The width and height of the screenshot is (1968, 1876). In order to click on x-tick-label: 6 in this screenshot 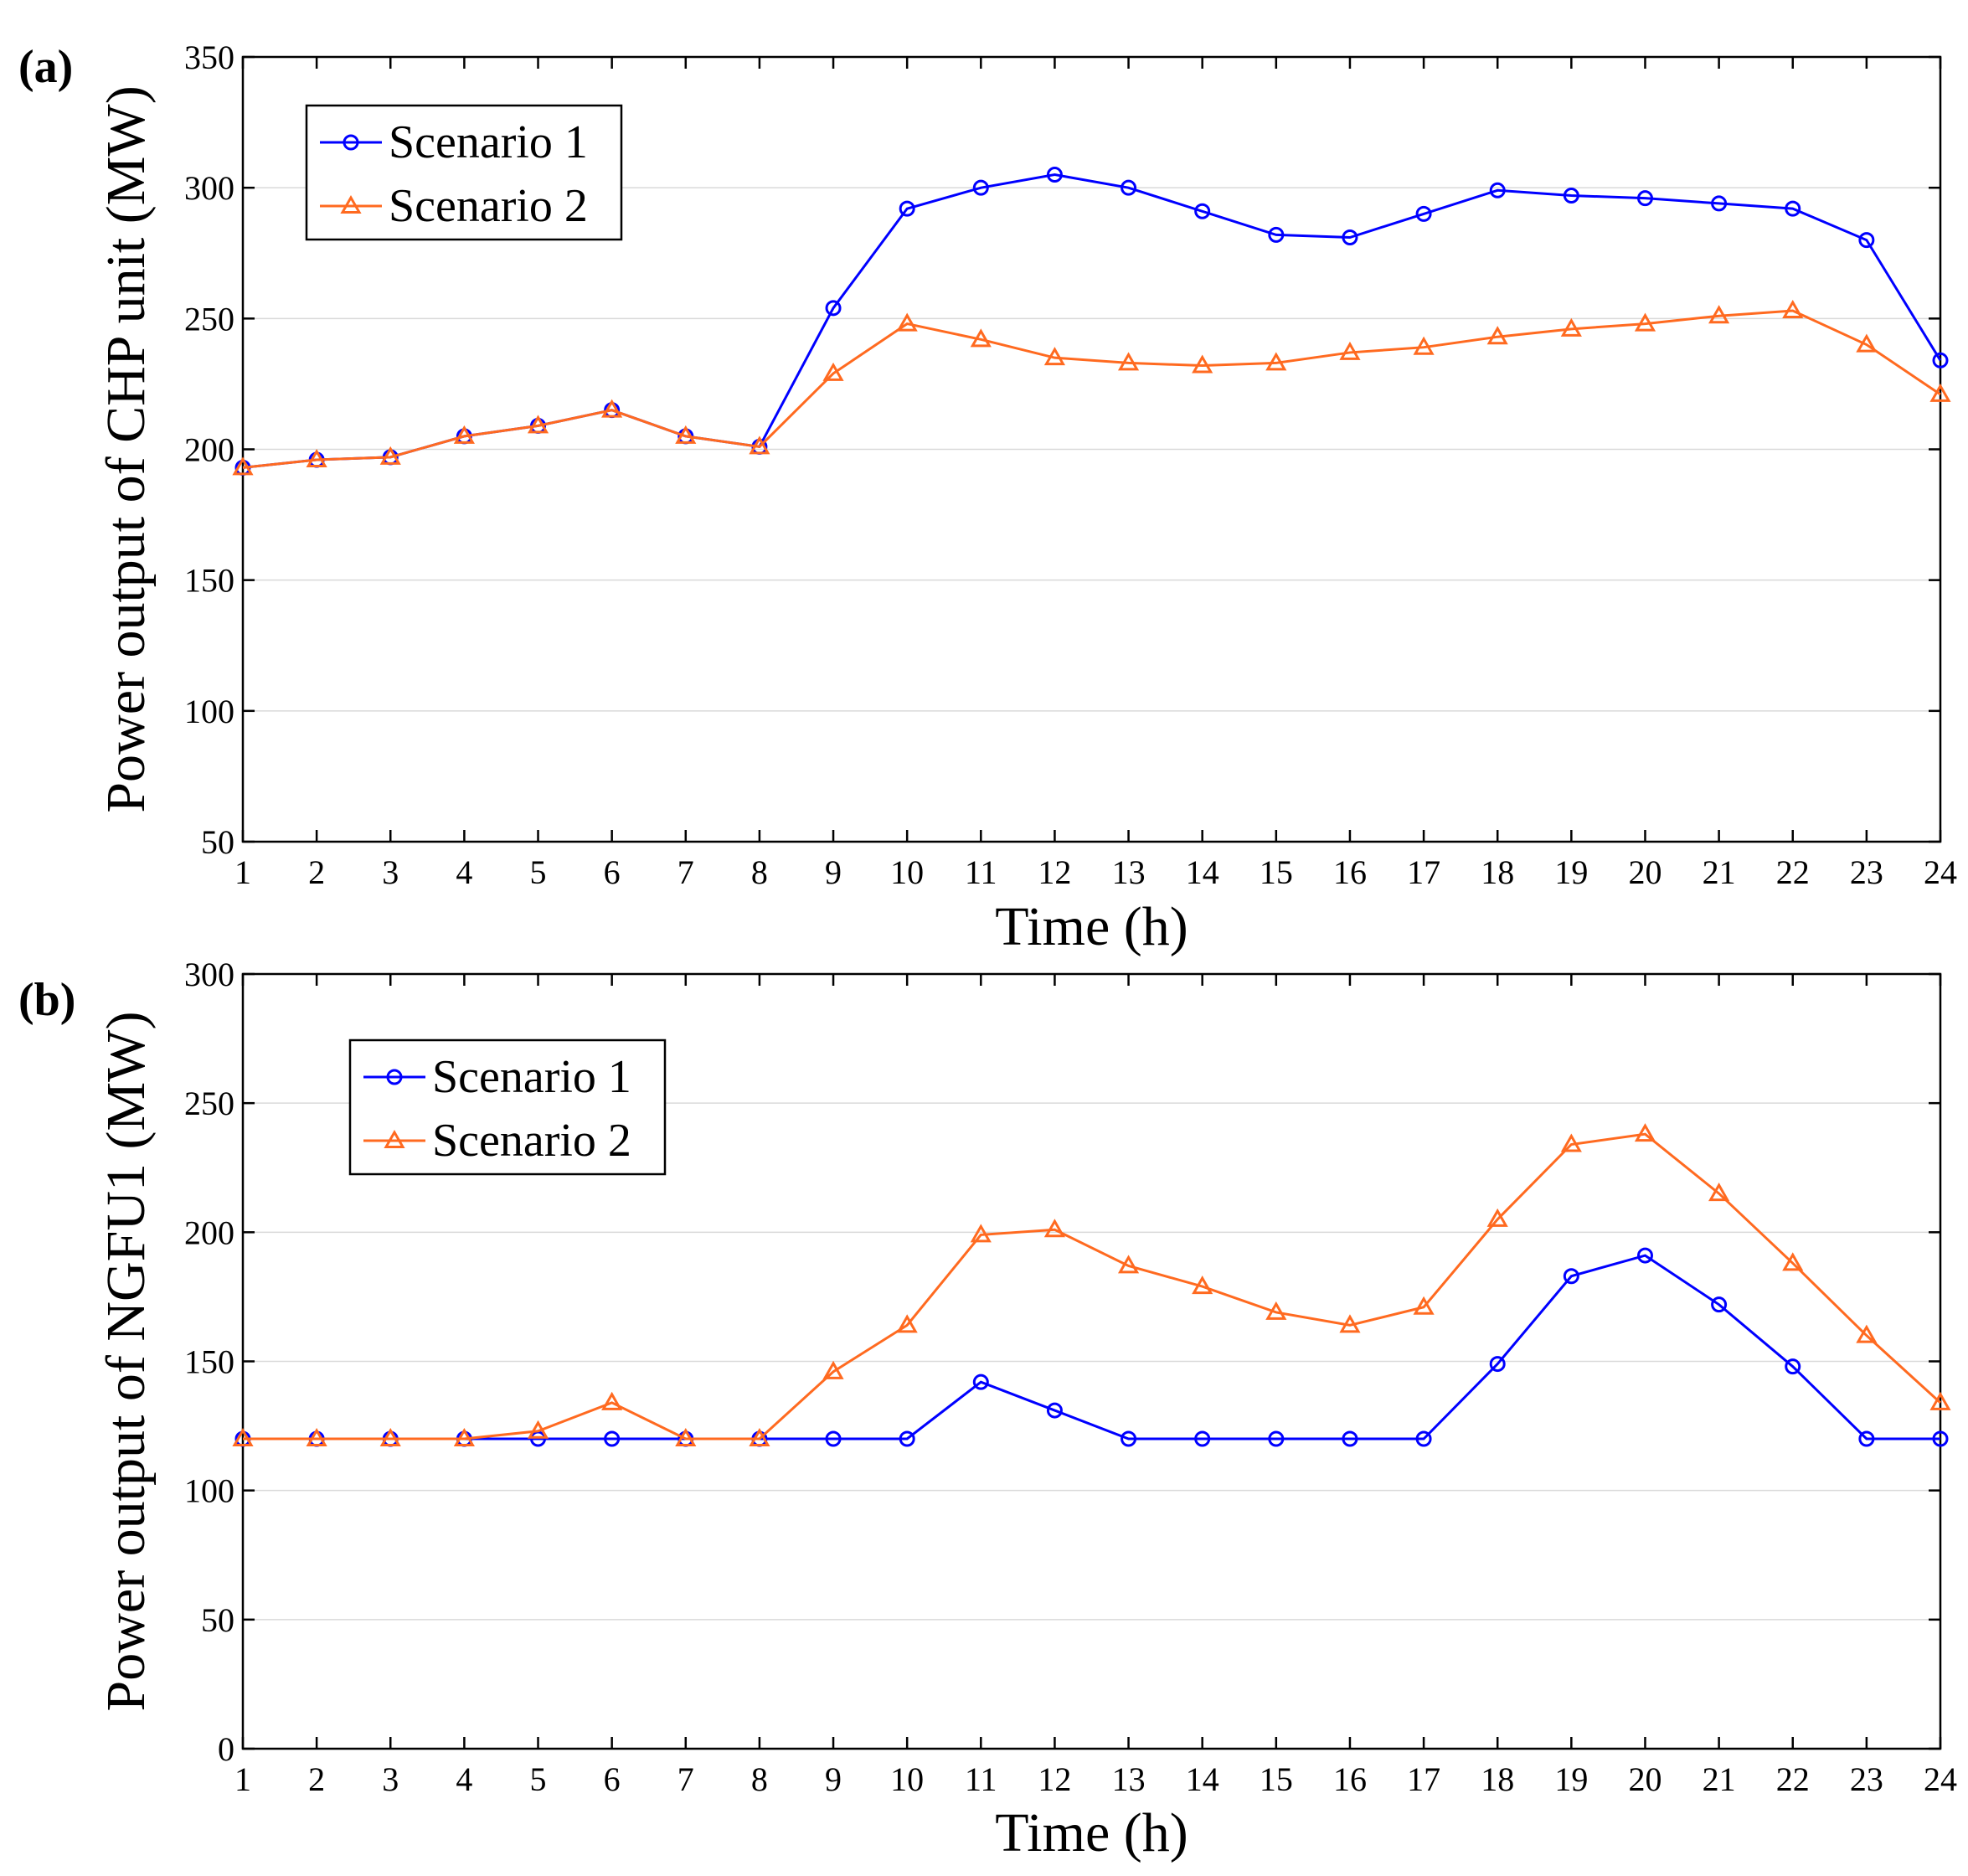, I will do `click(613, 872)`.